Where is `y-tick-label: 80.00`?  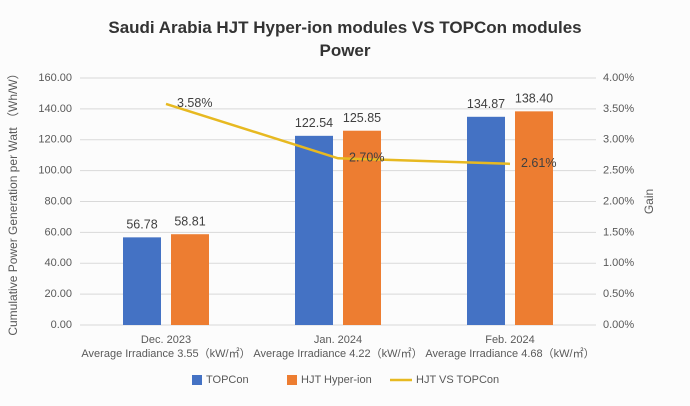
y-tick-label: 80.00 is located at coordinates (58, 201).